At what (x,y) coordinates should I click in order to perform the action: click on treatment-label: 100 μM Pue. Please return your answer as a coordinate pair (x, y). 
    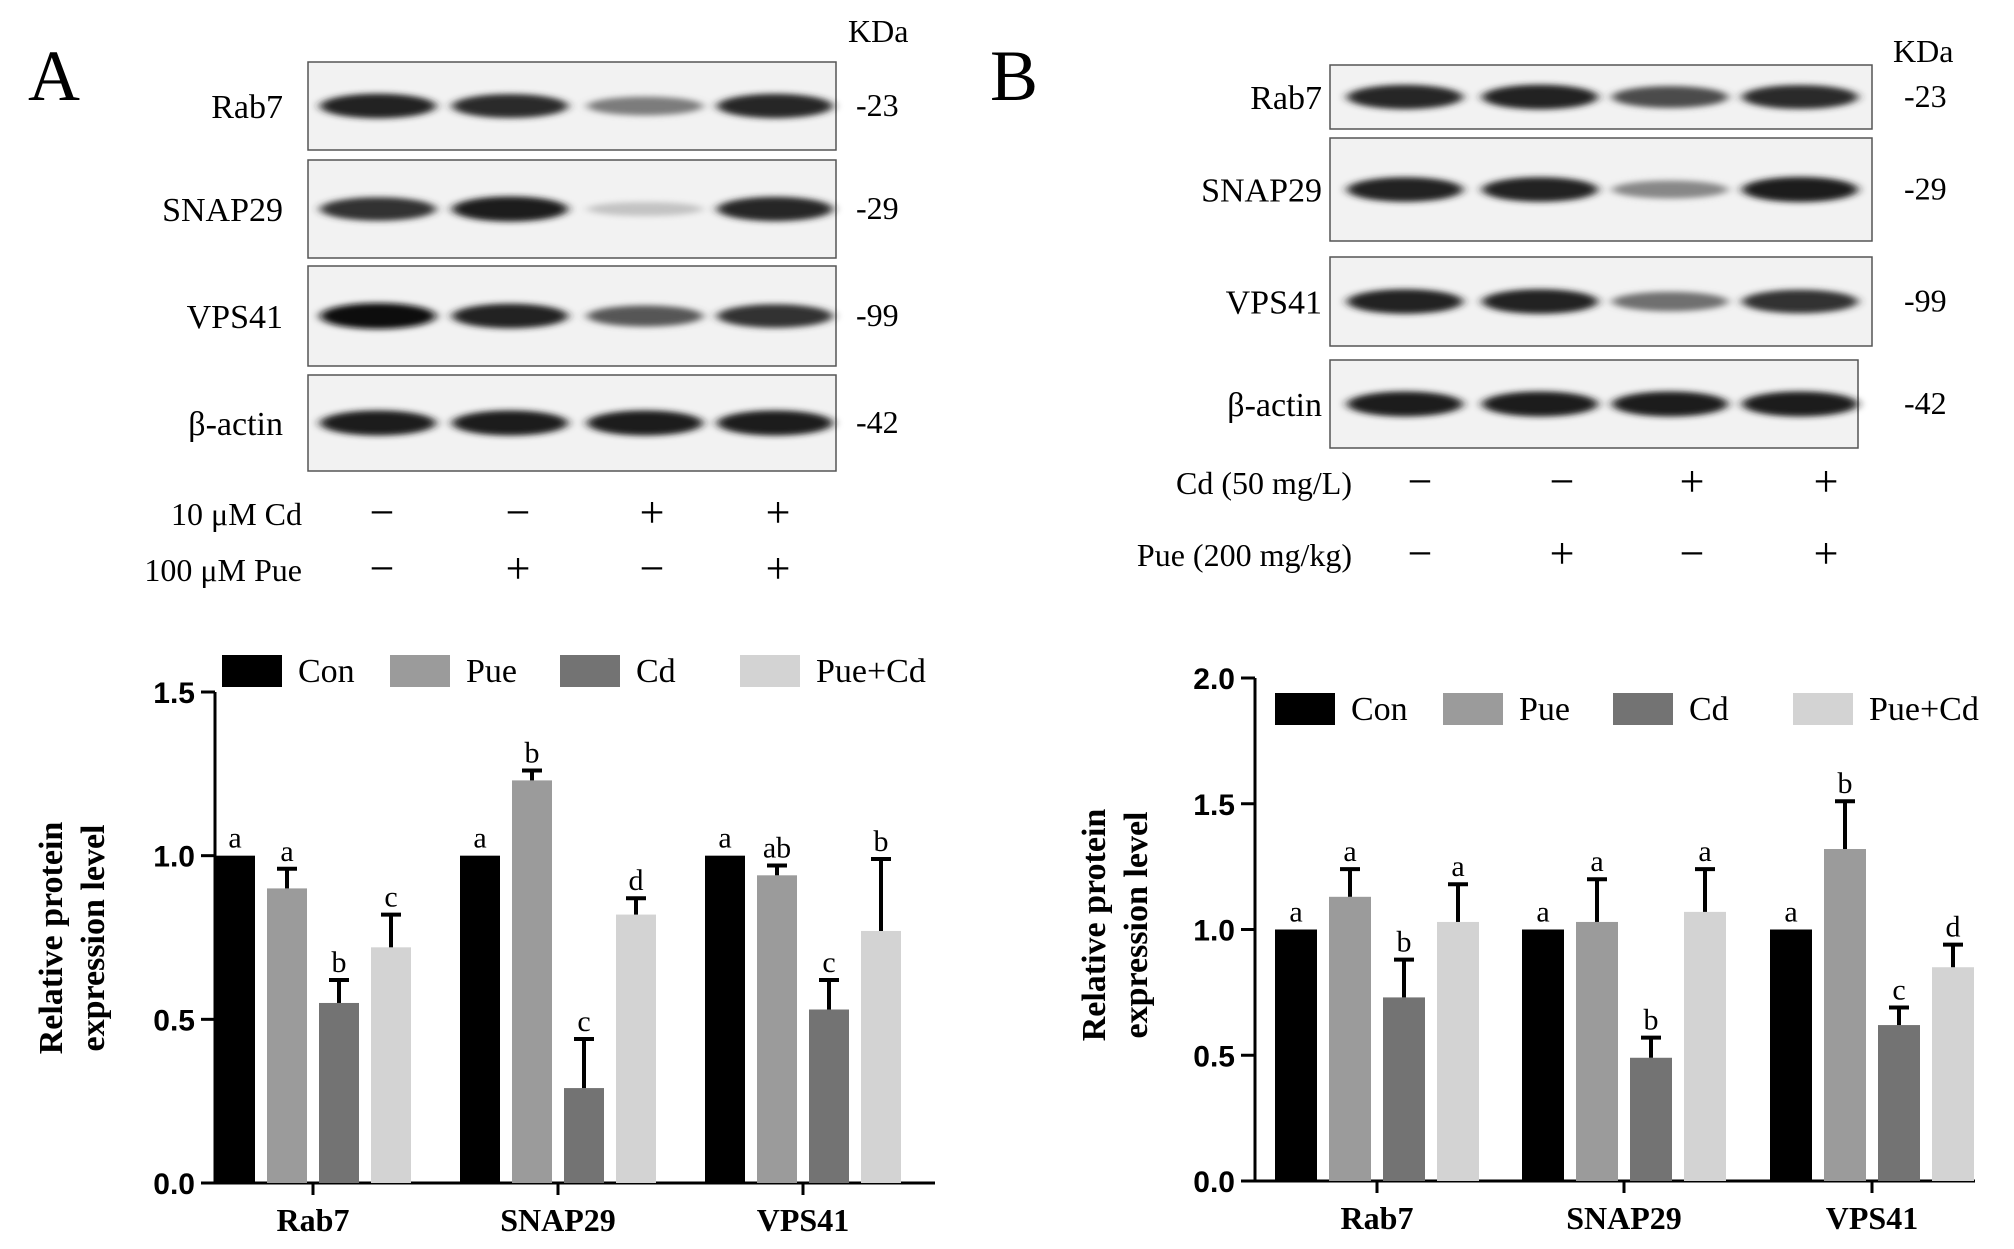
    Looking at the image, I should click on (223, 570).